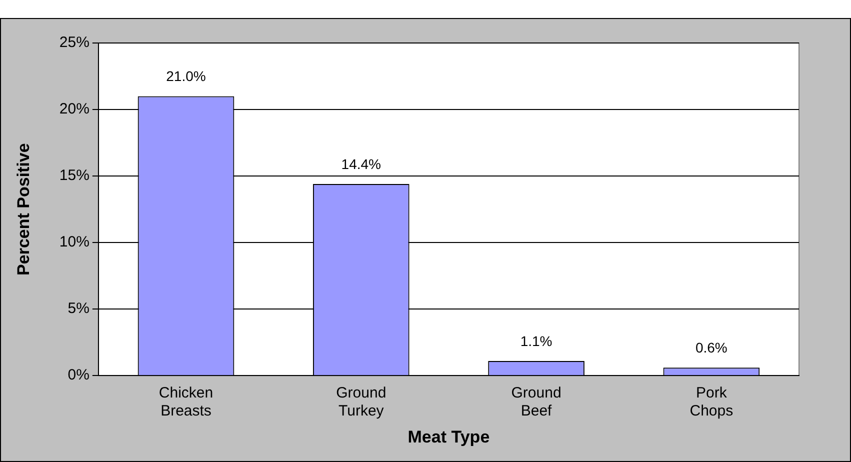 This screenshot has width=851, height=462. I want to click on x-tick-label: Pork Chops, so click(712, 402).